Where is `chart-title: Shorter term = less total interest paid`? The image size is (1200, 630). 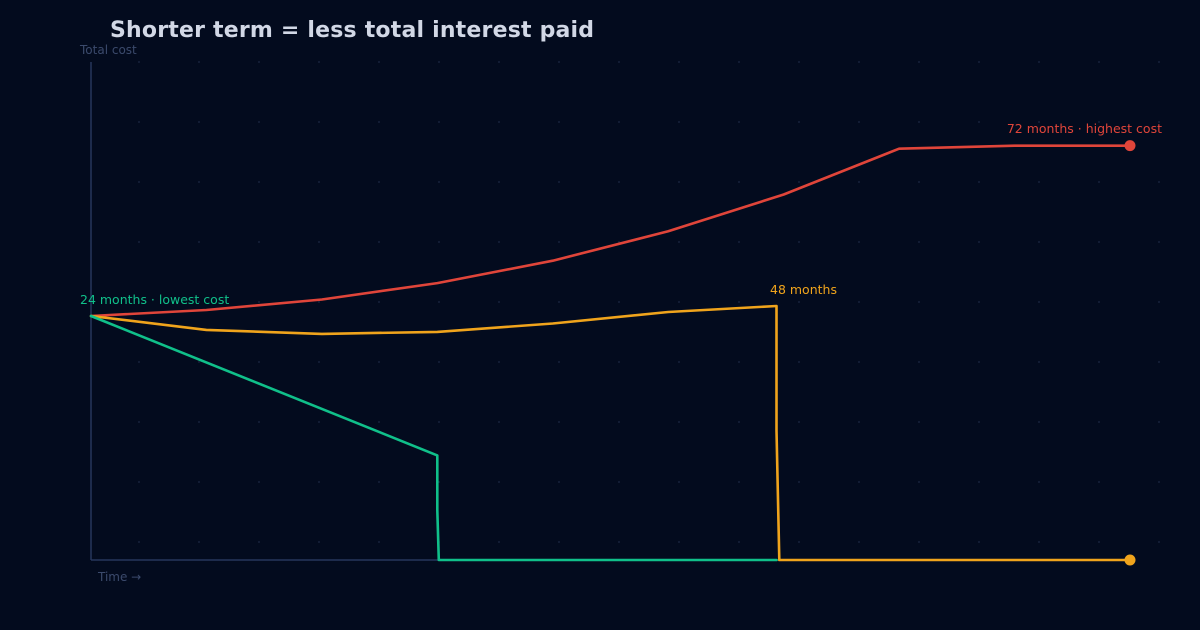
chart-title: Shorter term = less total interest paid is located at coordinates (352, 30).